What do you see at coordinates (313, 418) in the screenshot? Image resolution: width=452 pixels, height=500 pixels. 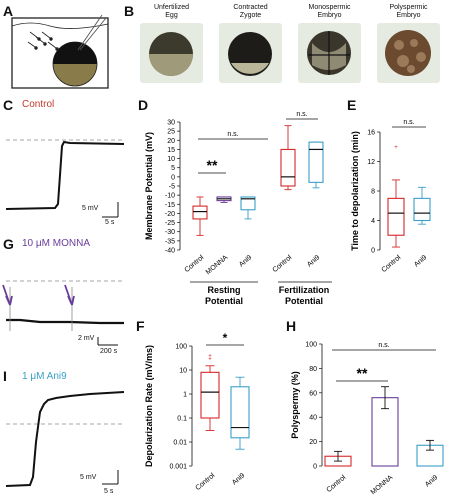 I see `y-tick-label: 40` at bounding box center [313, 418].